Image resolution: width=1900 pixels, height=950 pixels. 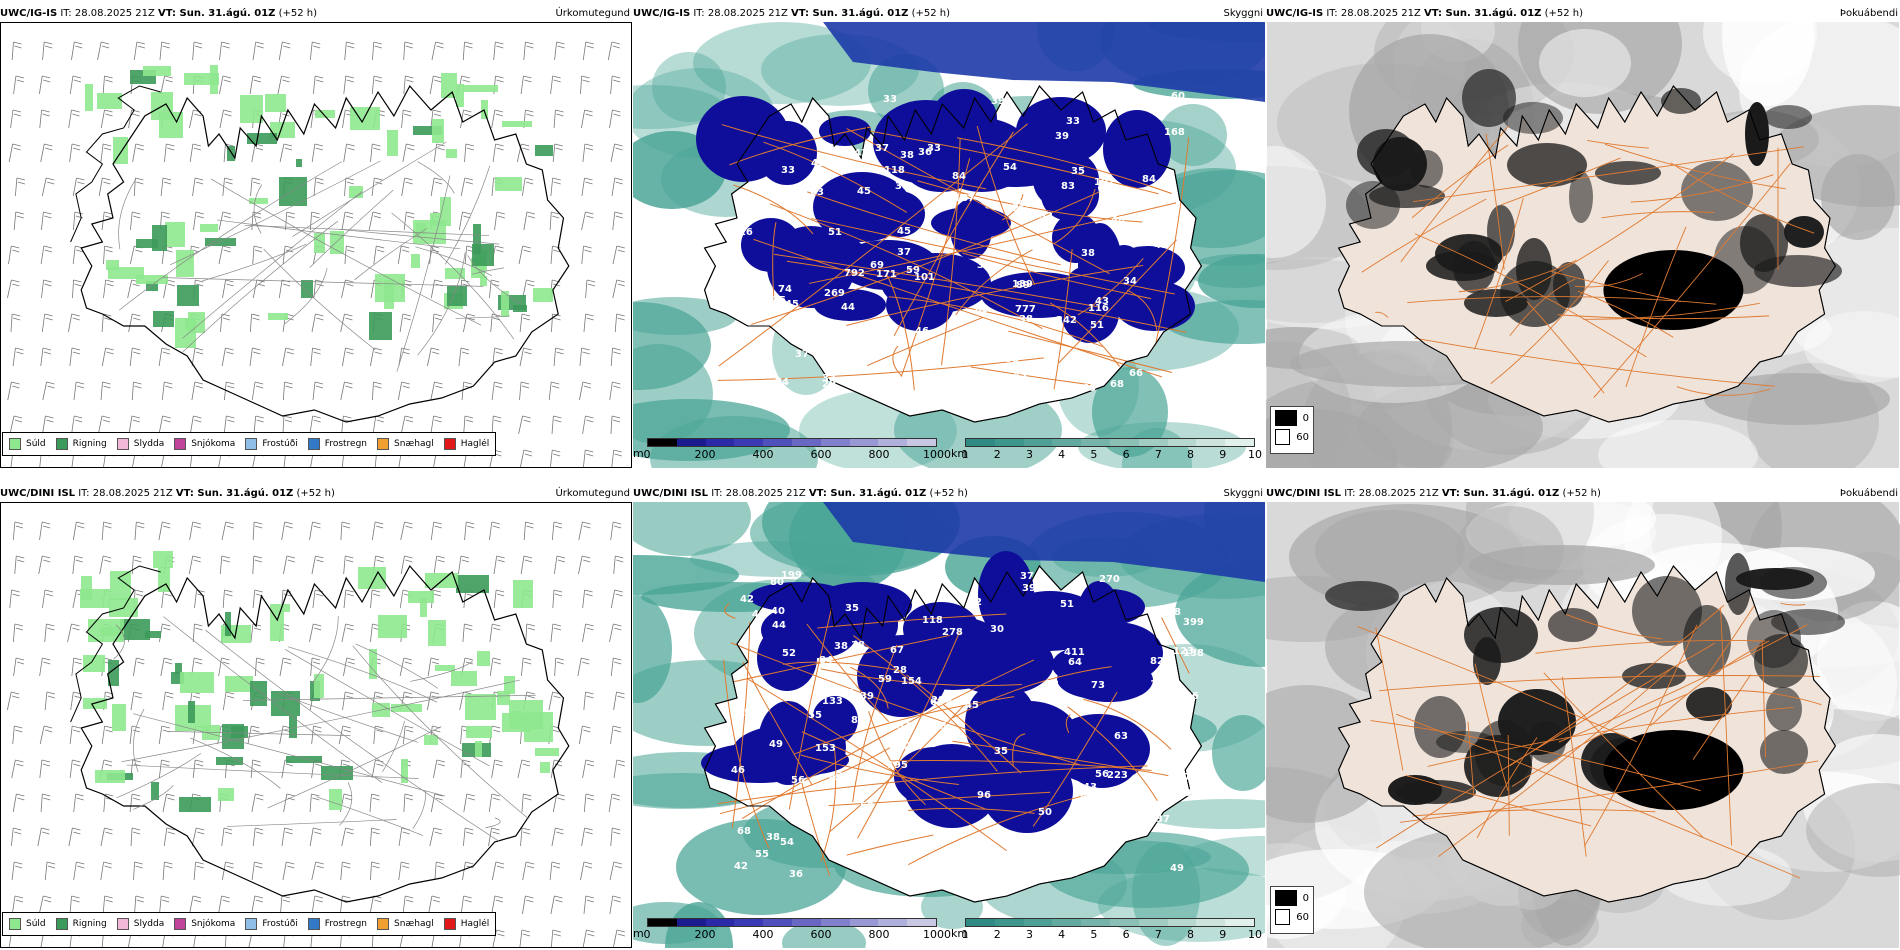 I want to click on cloud-base-value: 118, so click(x=963, y=386).